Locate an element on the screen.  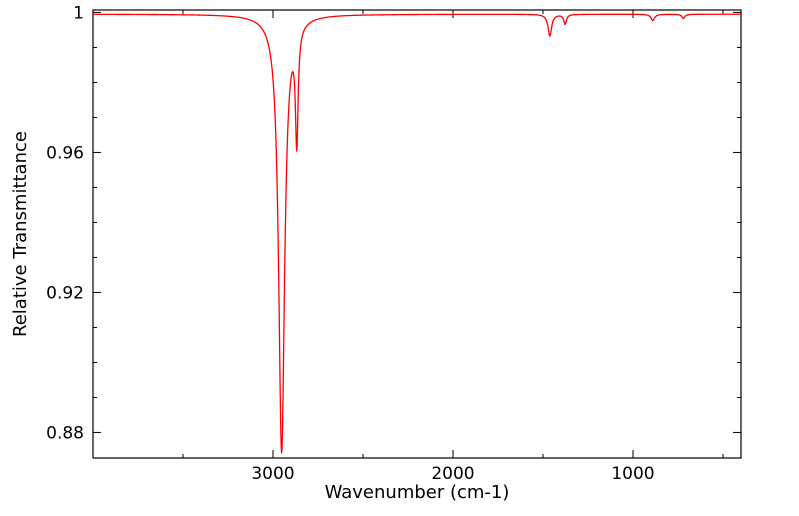
y-tick-label: 0.96 is located at coordinates (65, 153).